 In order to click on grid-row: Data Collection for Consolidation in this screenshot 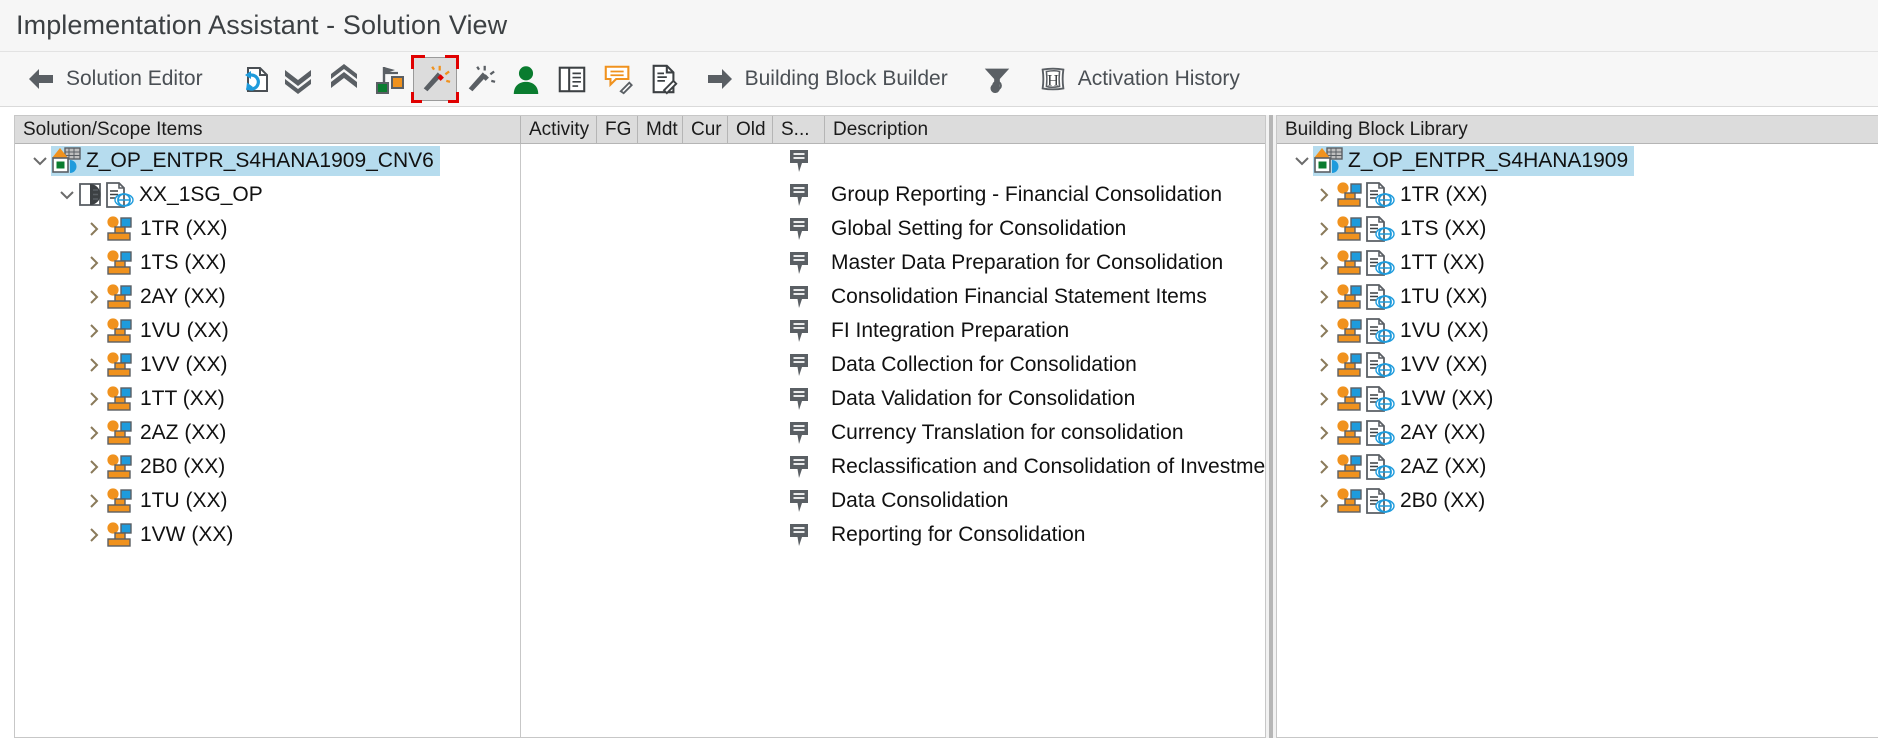, I will do `click(893, 365)`.